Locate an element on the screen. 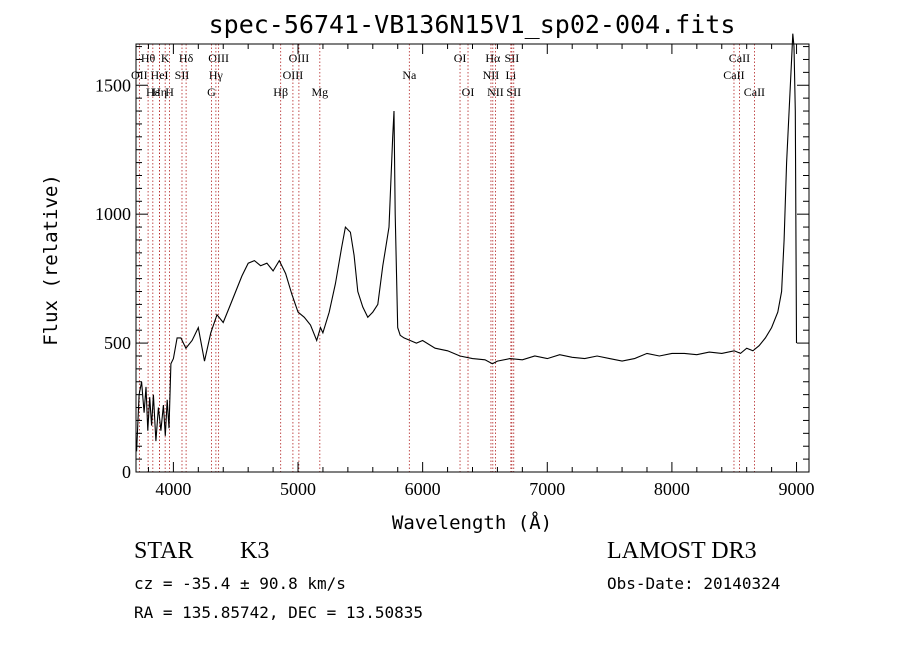  x-tick-label: 6000 is located at coordinates (423, 489).